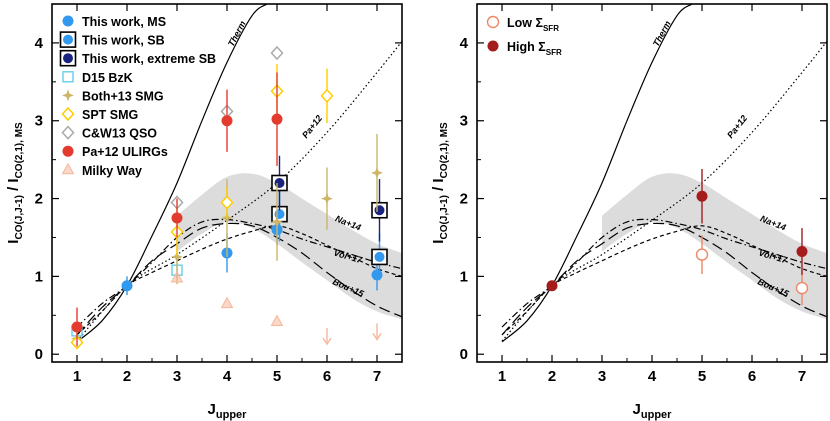 The image size is (830, 421). I want to click on right-model-band, so click(714, 246).